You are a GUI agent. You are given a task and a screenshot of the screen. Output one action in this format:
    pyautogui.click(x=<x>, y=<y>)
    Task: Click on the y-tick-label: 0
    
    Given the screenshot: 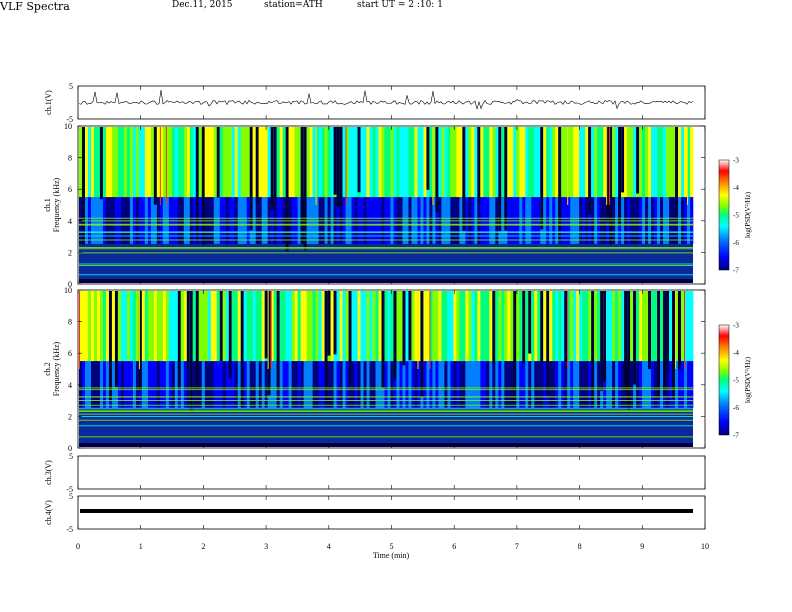 What is the action you would take?
    pyautogui.click(x=70, y=448)
    